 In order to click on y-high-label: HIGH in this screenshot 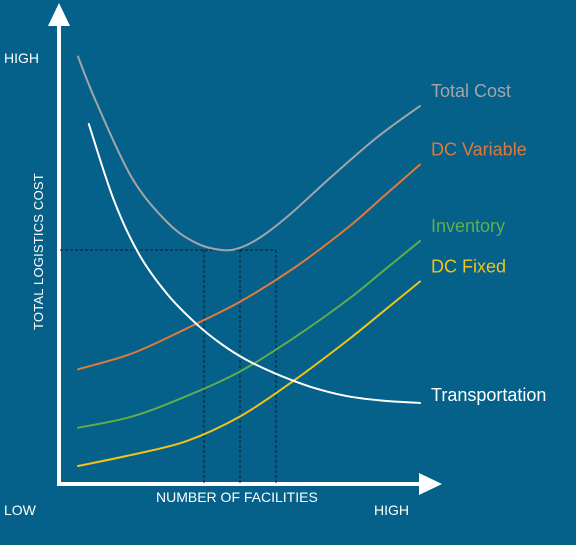, I will do `click(21, 58)`.